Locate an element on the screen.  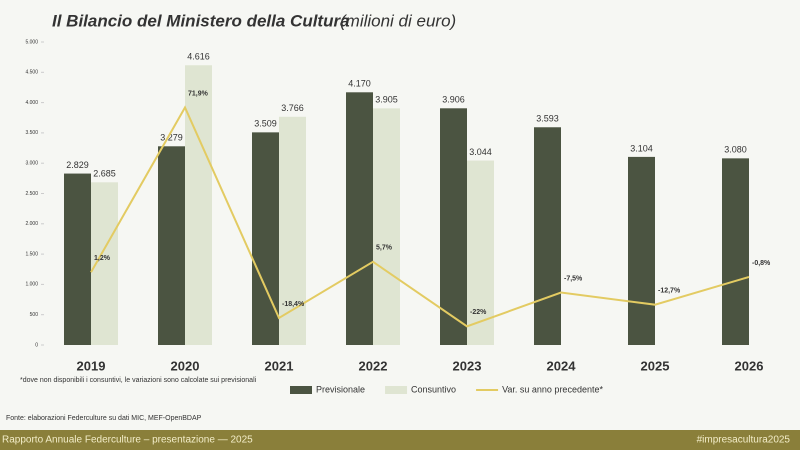
line-label: 5,7% is located at coordinates (384, 248).